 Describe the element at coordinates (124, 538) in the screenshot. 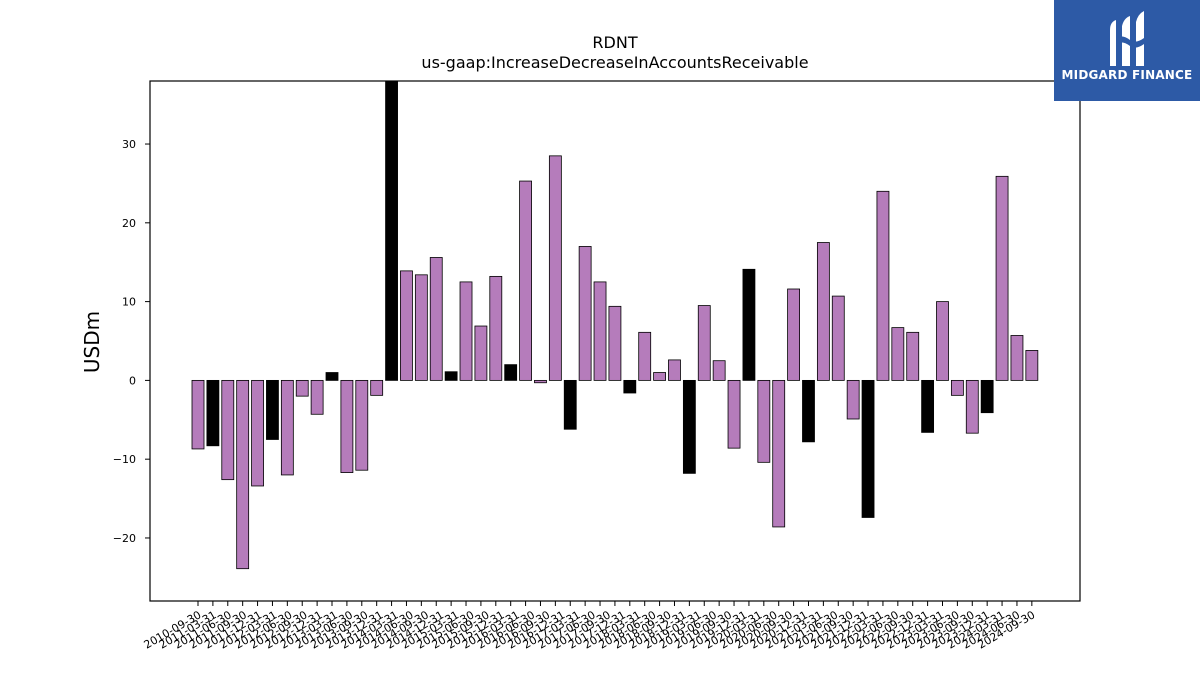

I see `y-tick-label: −20` at that location.